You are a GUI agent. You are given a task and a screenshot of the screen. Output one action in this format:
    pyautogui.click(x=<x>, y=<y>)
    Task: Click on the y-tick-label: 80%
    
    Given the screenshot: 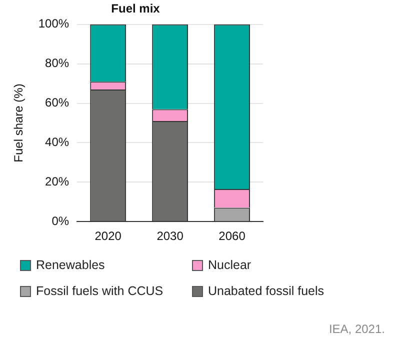 What is the action you would take?
    pyautogui.click(x=57, y=63)
    